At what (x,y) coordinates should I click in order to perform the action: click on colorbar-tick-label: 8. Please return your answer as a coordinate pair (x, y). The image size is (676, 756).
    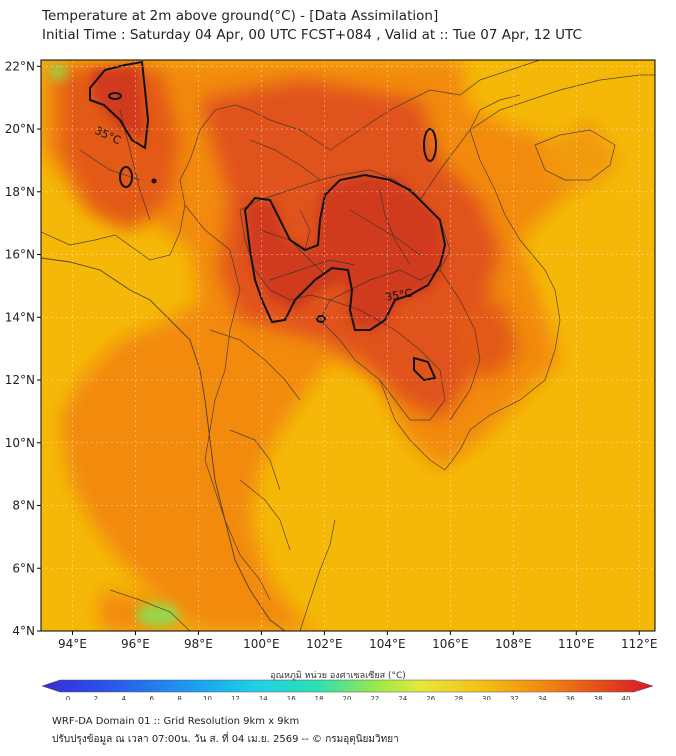
    Looking at the image, I should click on (179, 697).